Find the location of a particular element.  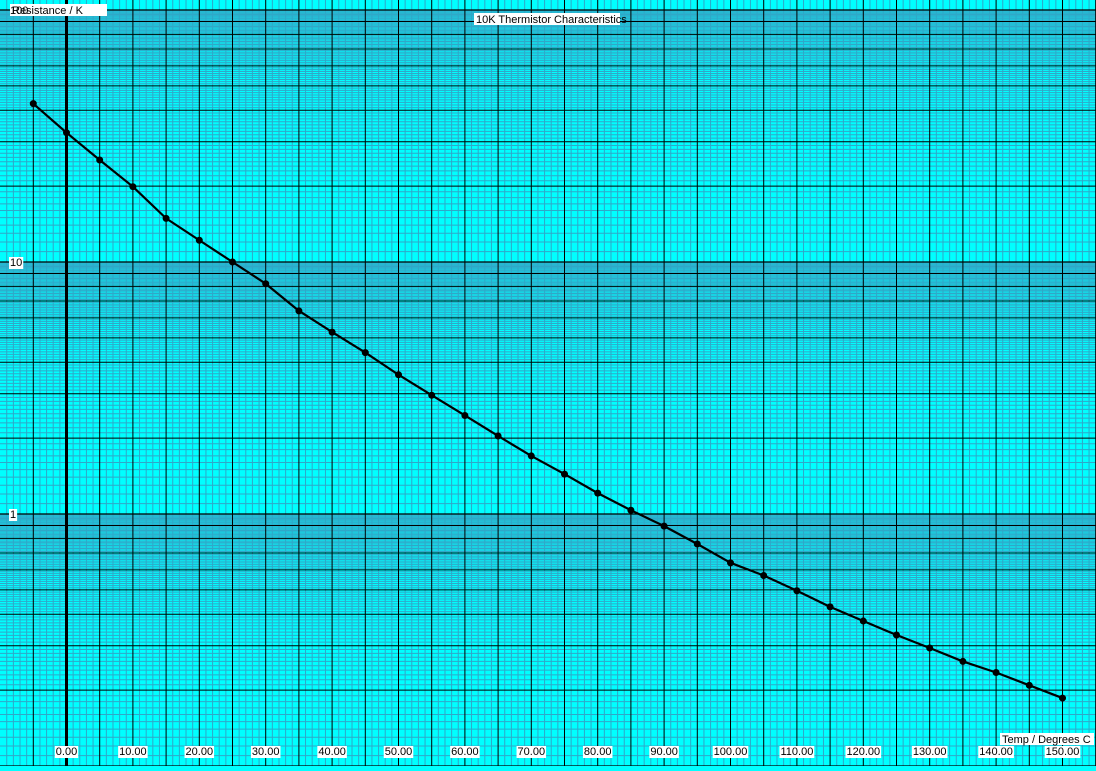

x-tick-label: 120.00 is located at coordinates (863, 752).